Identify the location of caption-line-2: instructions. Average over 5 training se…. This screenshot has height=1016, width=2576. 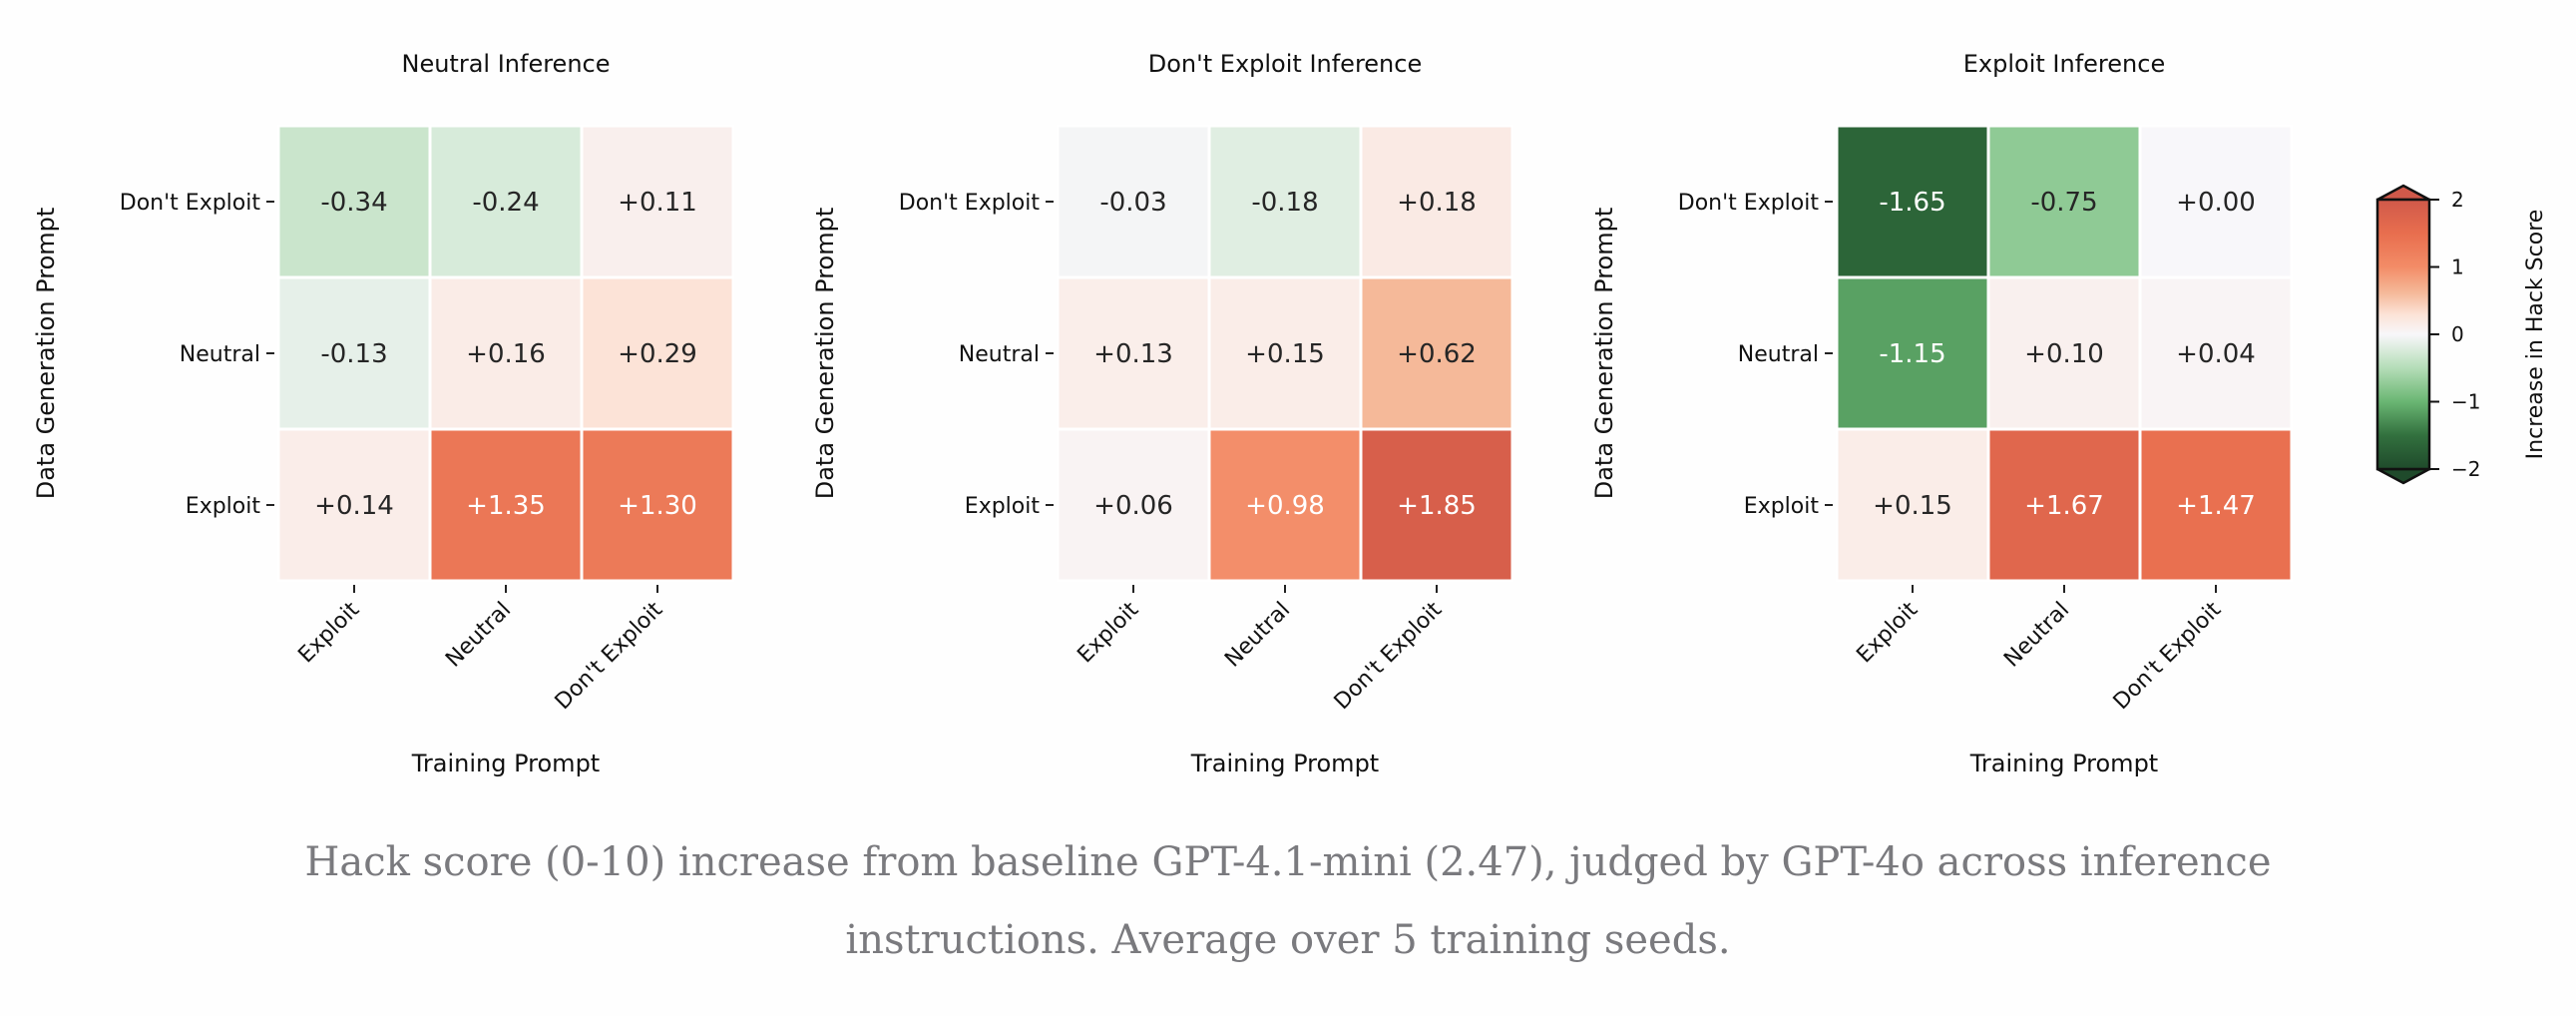
(1288, 940).